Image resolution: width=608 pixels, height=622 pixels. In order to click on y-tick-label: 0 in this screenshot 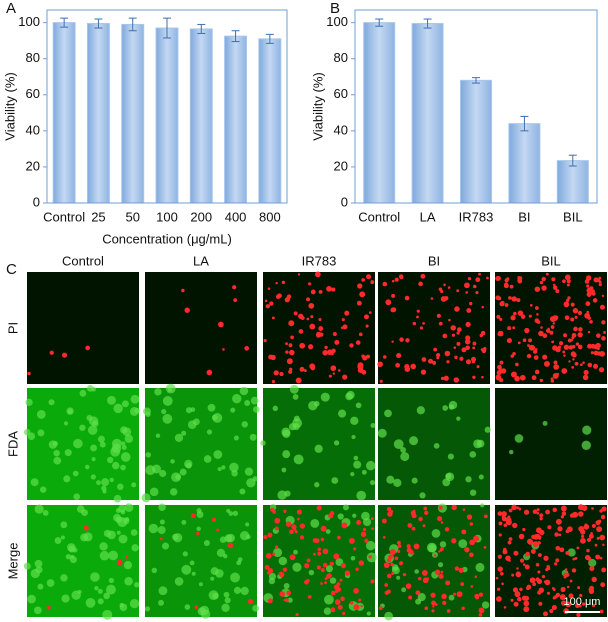, I will do `click(36, 201)`.